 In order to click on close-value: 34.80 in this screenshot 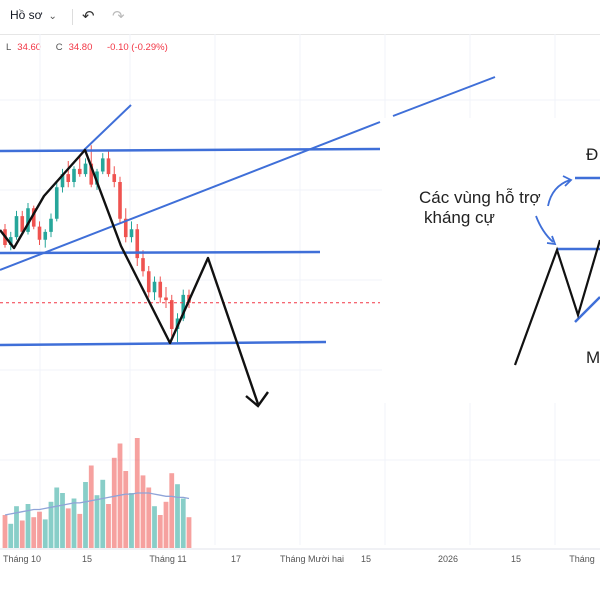, I will do `click(80, 47)`.